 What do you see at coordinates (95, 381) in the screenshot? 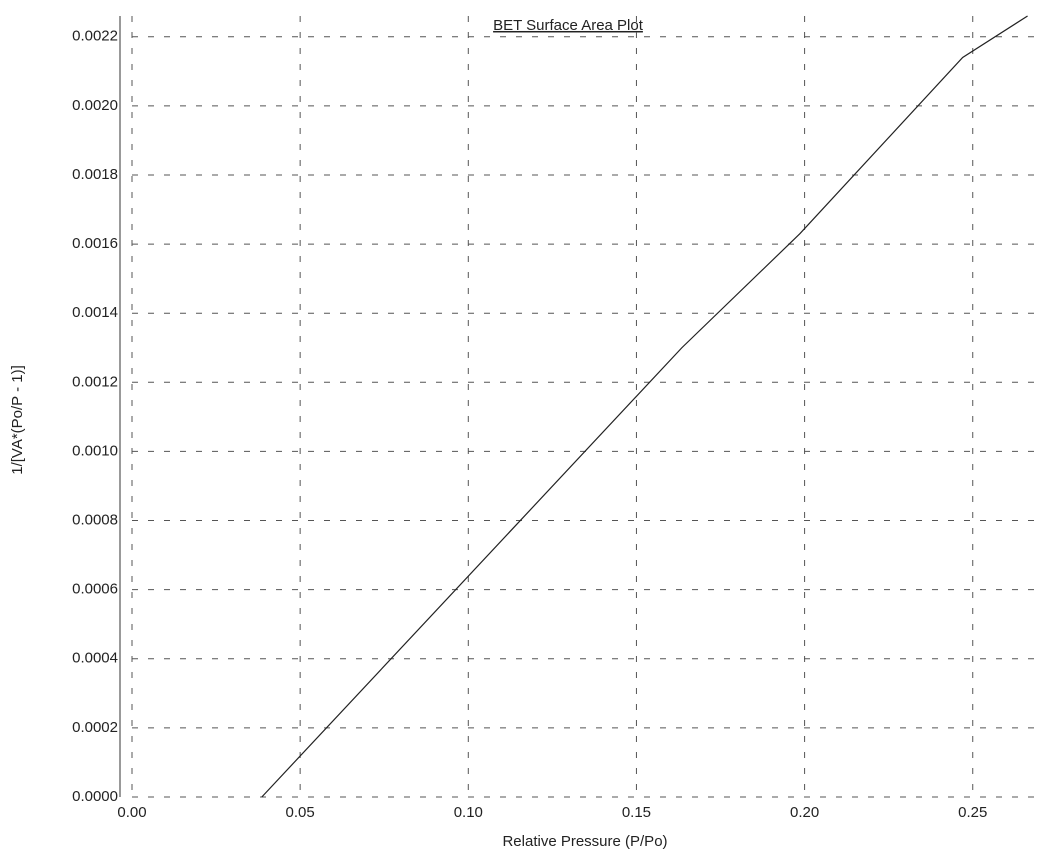
I see `y-tick-label: 0.0012` at bounding box center [95, 381].